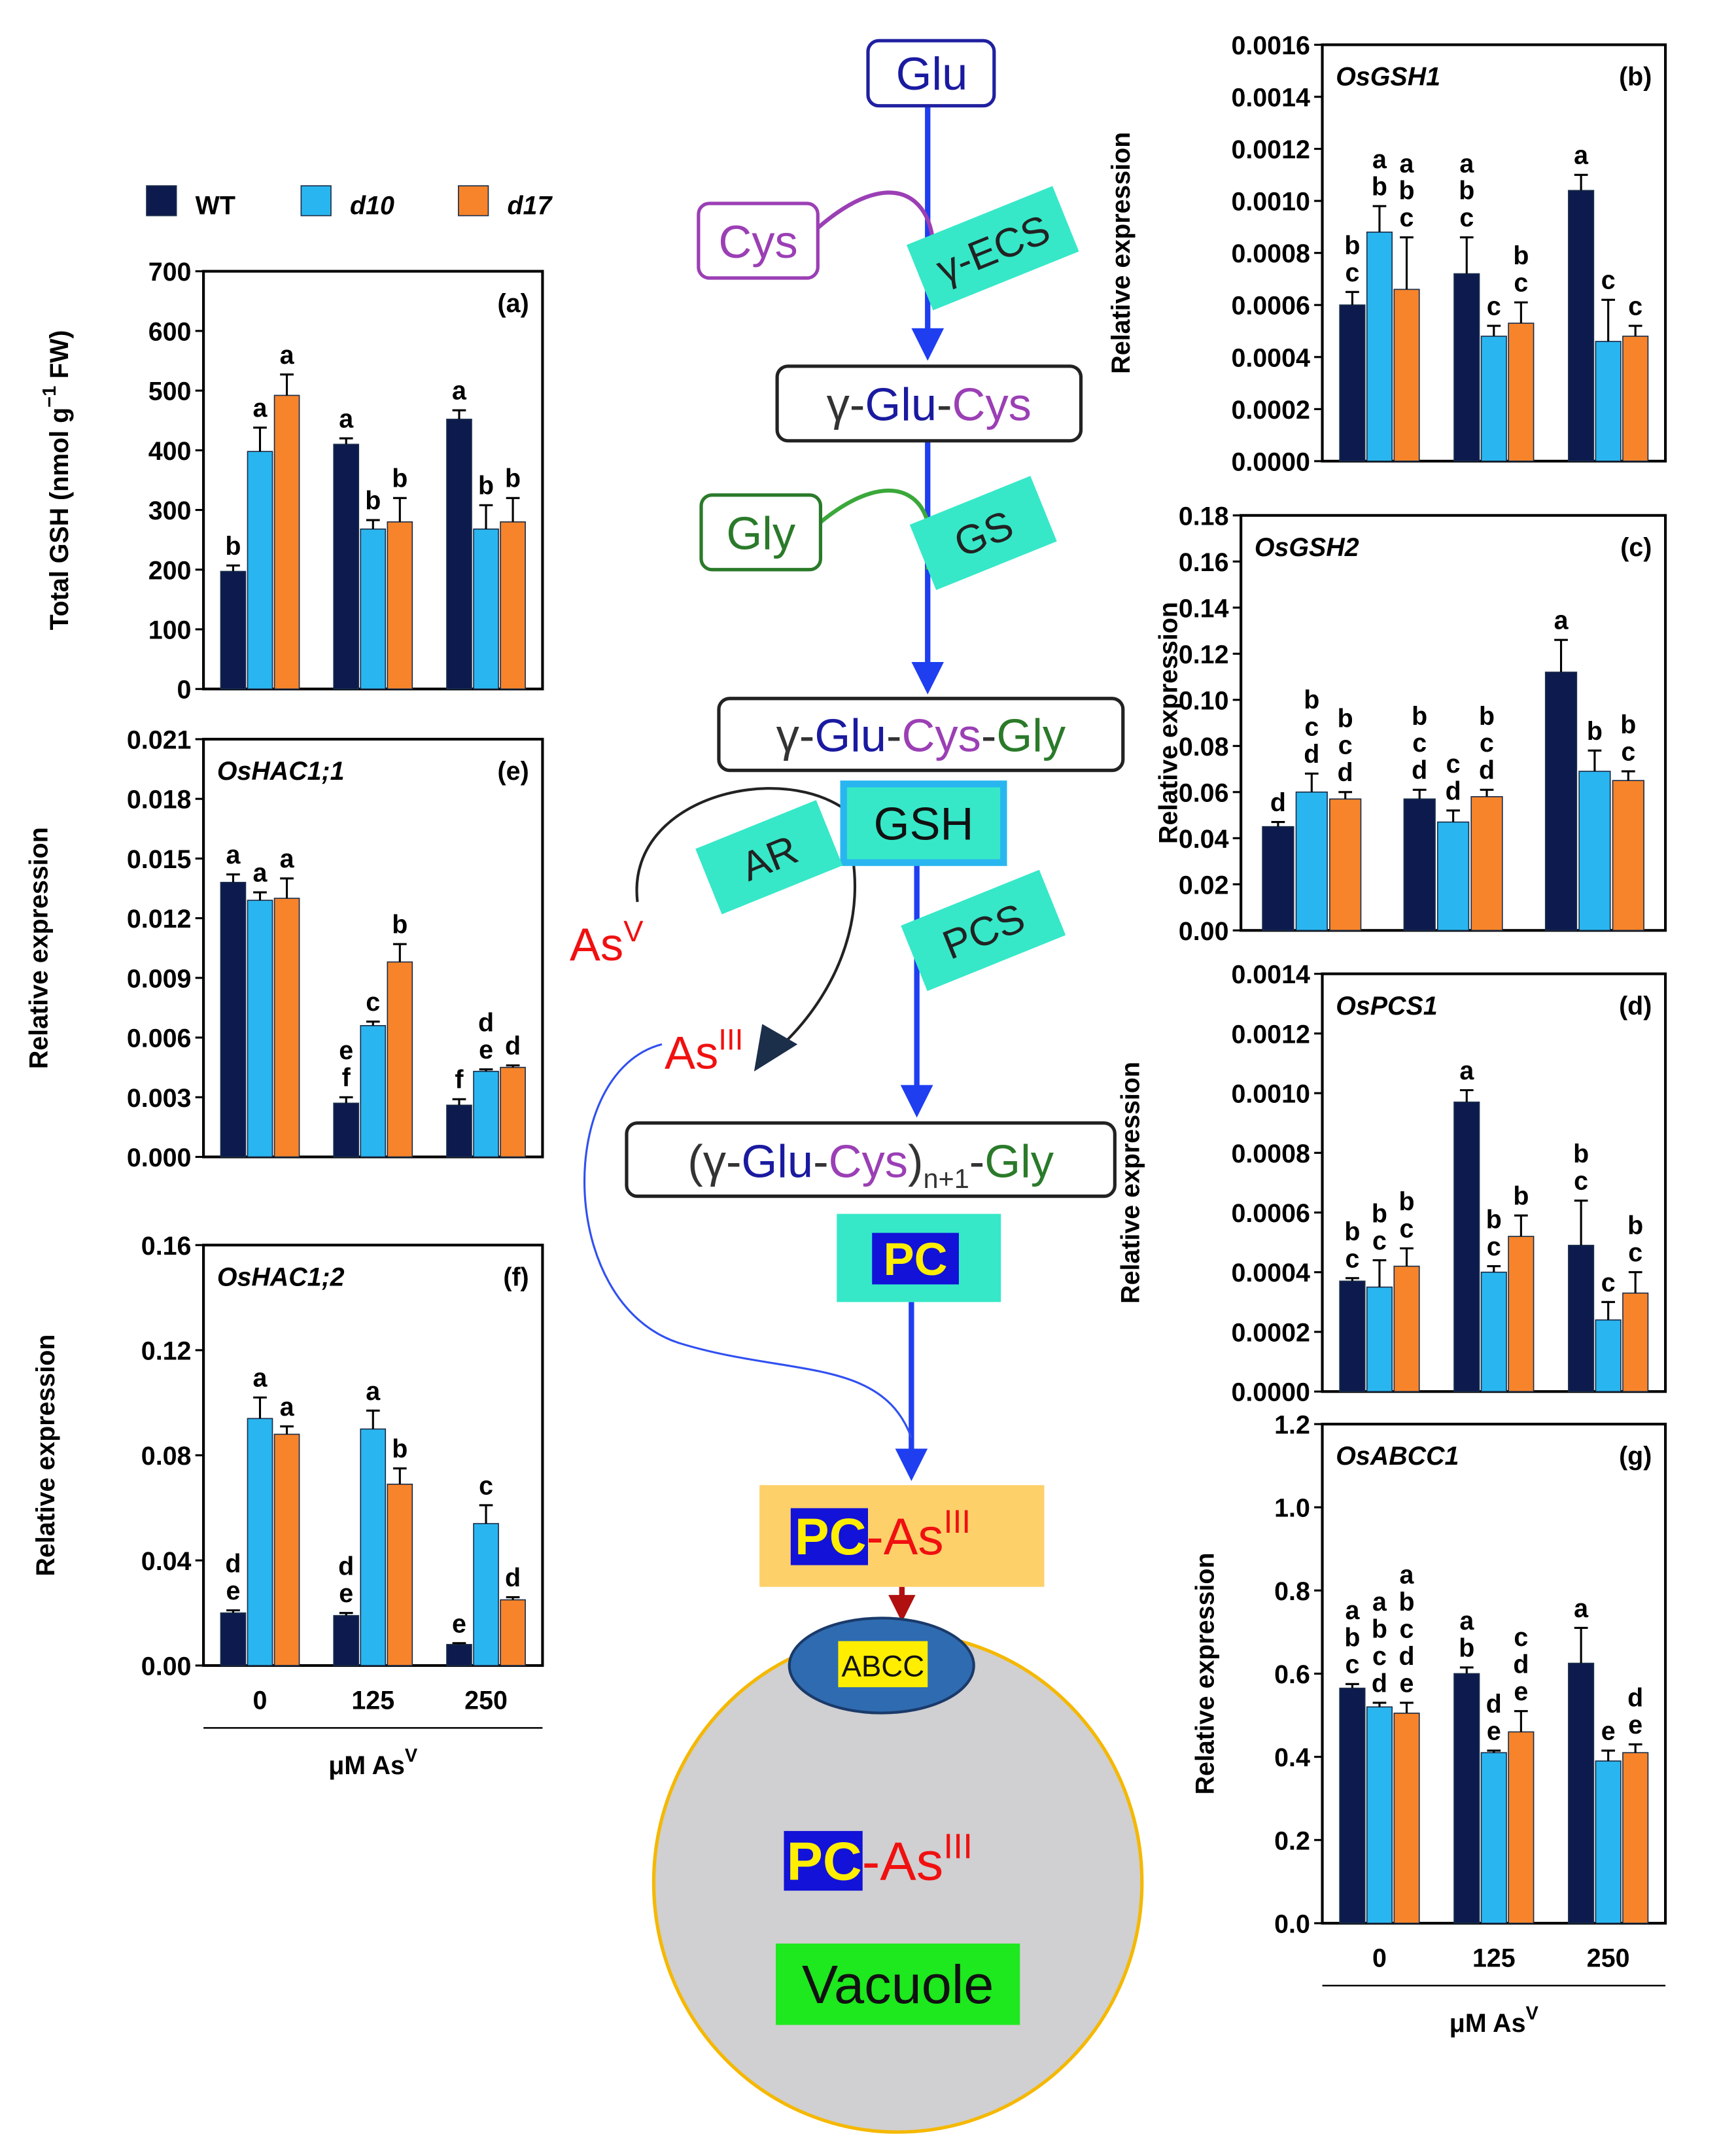 The height and width of the screenshot is (2147, 1736). What do you see at coordinates (1292, 1508) in the screenshot?
I see `y-tick-label: 1.0` at bounding box center [1292, 1508].